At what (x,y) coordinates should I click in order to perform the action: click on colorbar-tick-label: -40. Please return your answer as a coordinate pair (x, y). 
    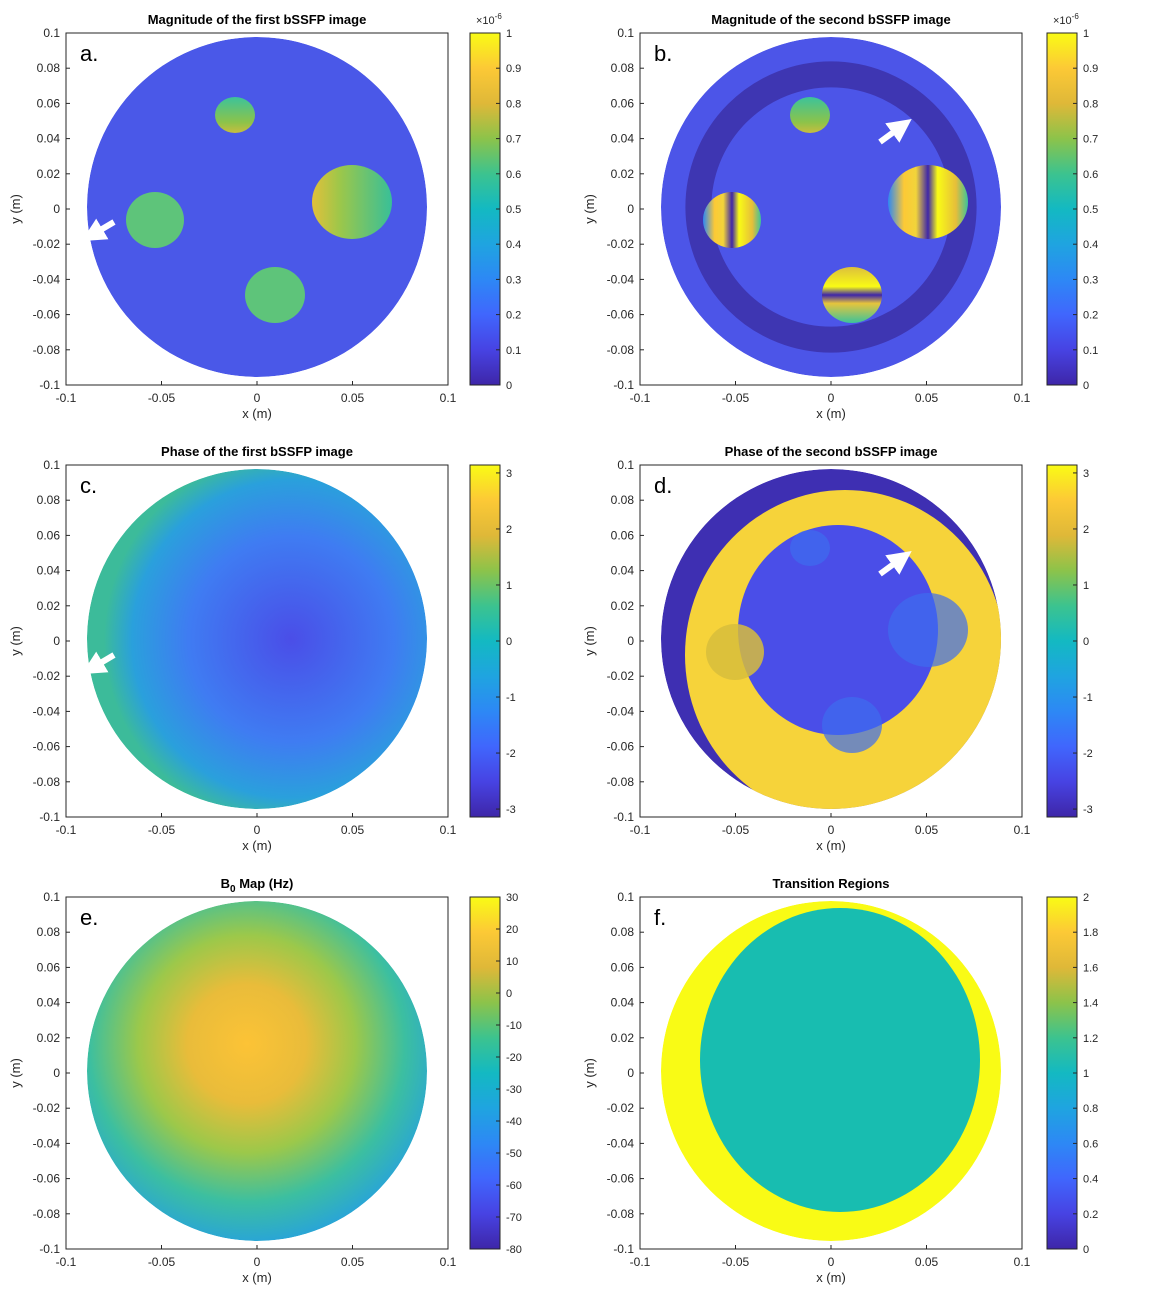
    Looking at the image, I should click on (514, 1122).